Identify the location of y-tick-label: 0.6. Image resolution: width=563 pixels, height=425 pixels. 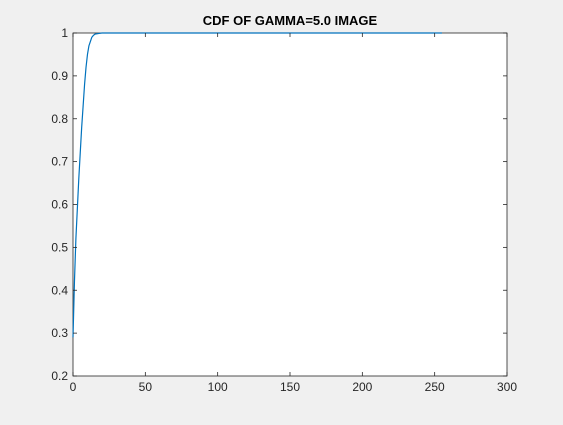
(59, 205).